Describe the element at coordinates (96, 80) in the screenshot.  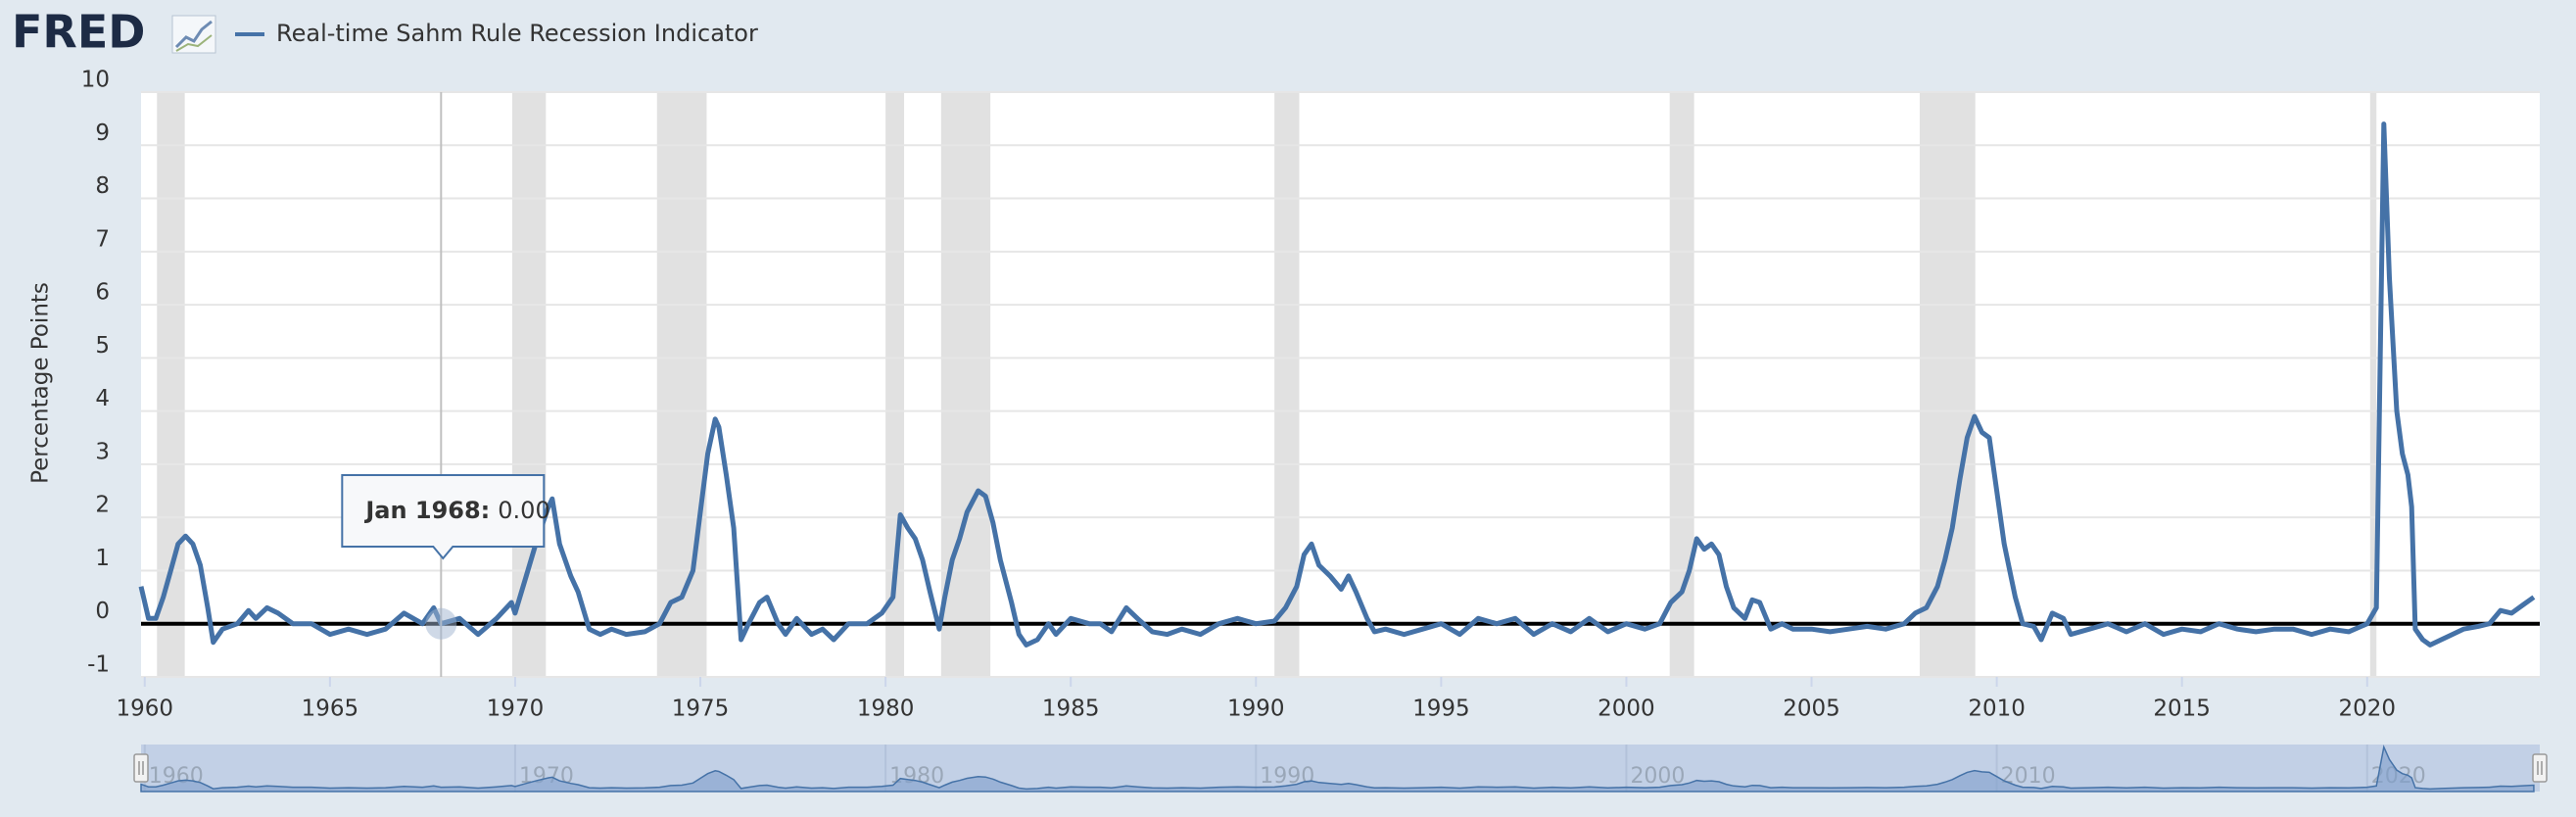
I see `y-tick-label: 10` at that location.